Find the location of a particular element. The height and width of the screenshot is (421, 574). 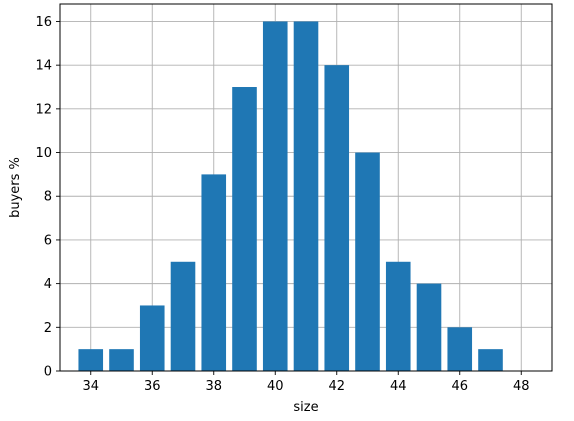

y-axis-ticks: 0 2 4 6 8 10 12 14 16 is located at coordinates (47, 197).